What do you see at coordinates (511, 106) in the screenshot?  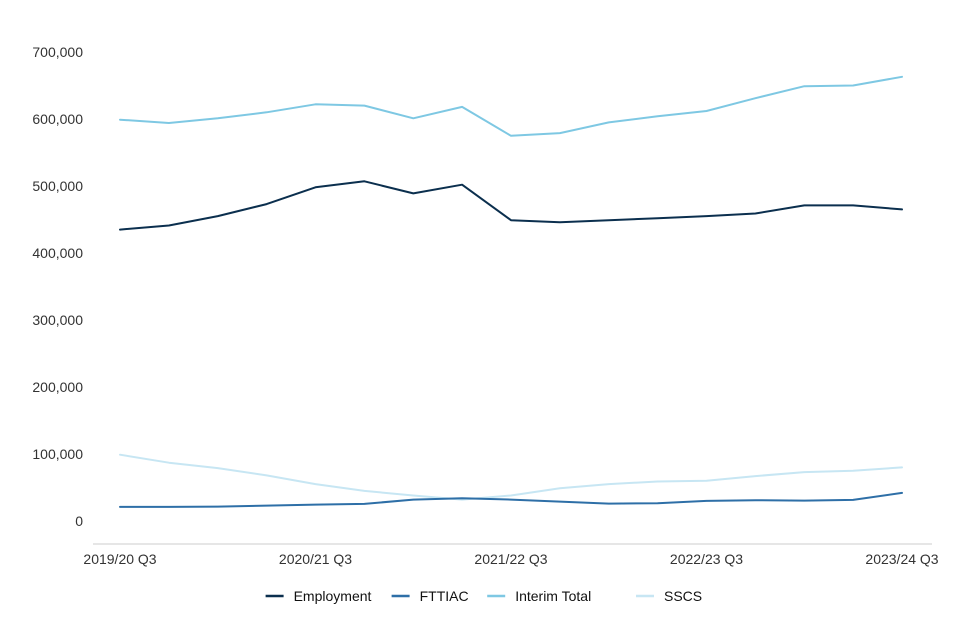 I see `series-line-interim-total` at bounding box center [511, 106].